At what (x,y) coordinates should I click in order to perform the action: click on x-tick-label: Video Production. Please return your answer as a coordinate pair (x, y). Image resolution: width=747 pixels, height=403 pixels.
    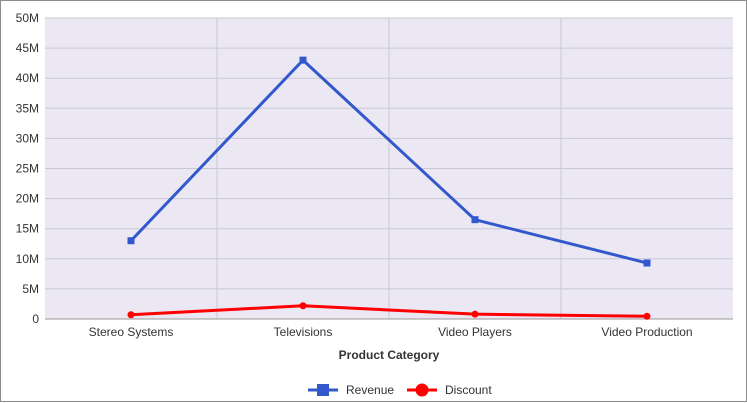
    Looking at the image, I should click on (646, 332).